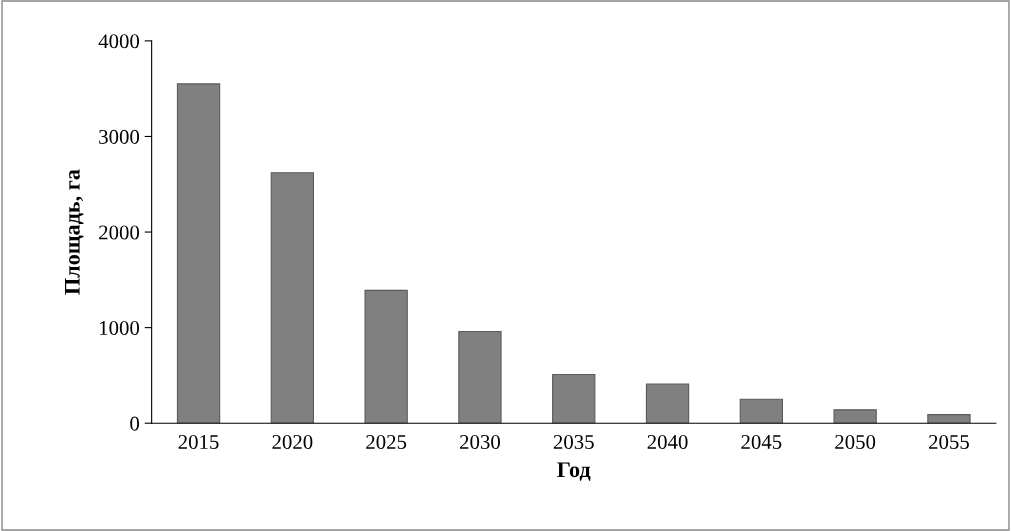 This screenshot has width=1011, height=531. I want to click on y-tick-label: 4000, so click(119, 41).